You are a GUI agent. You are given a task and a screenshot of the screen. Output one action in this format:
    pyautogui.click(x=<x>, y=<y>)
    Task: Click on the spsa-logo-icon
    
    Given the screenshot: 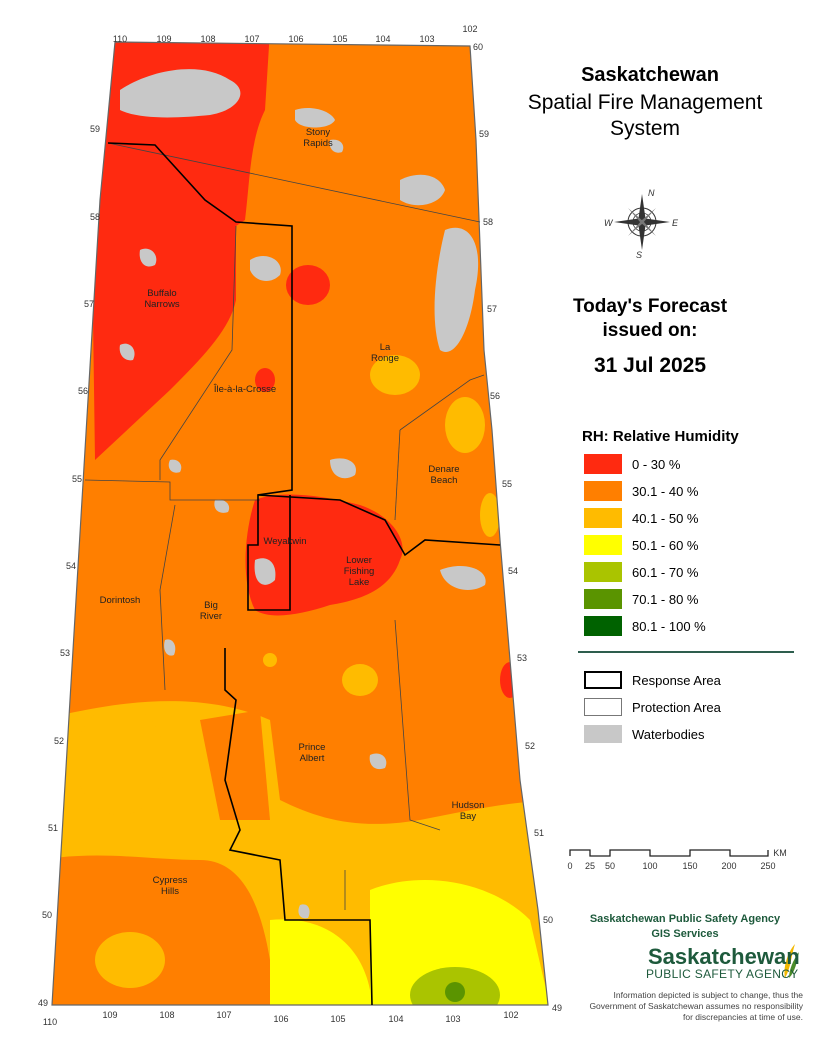 What is the action you would take?
    pyautogui.click(x=791, y=961)
    